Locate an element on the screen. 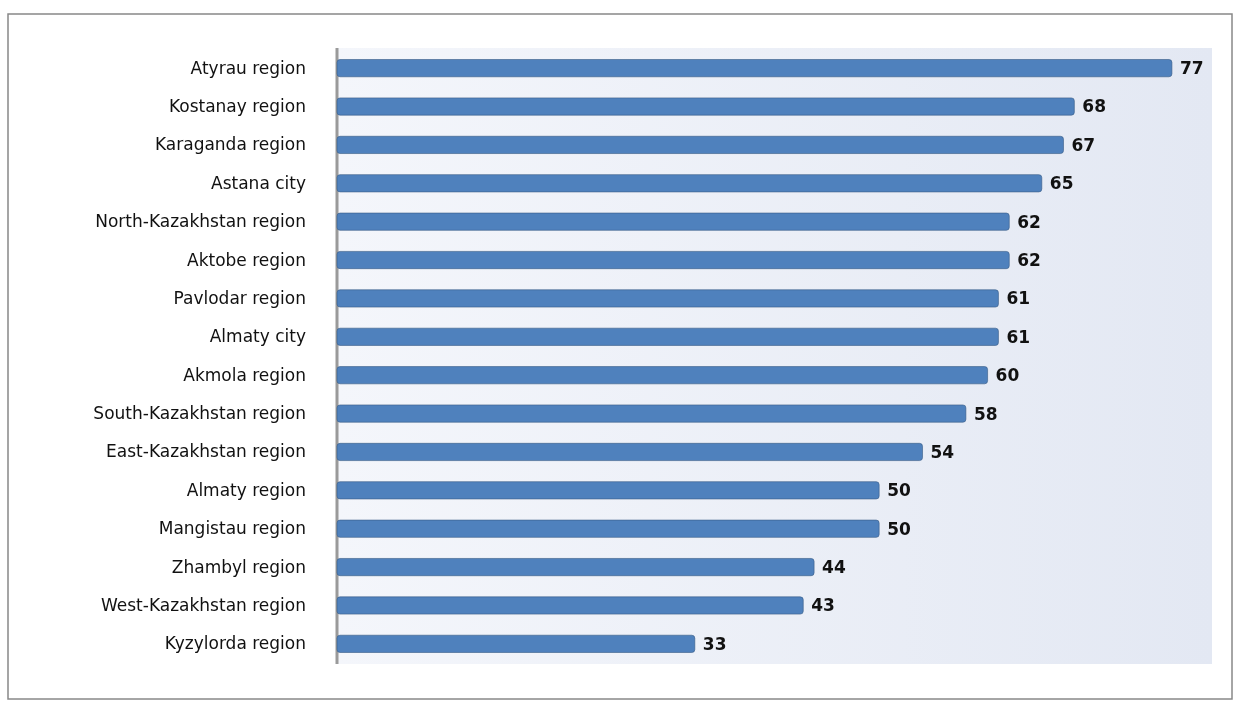 This screenshot has width=1238, height=704. data-label: 68 is located at coordinates (1094, 106).